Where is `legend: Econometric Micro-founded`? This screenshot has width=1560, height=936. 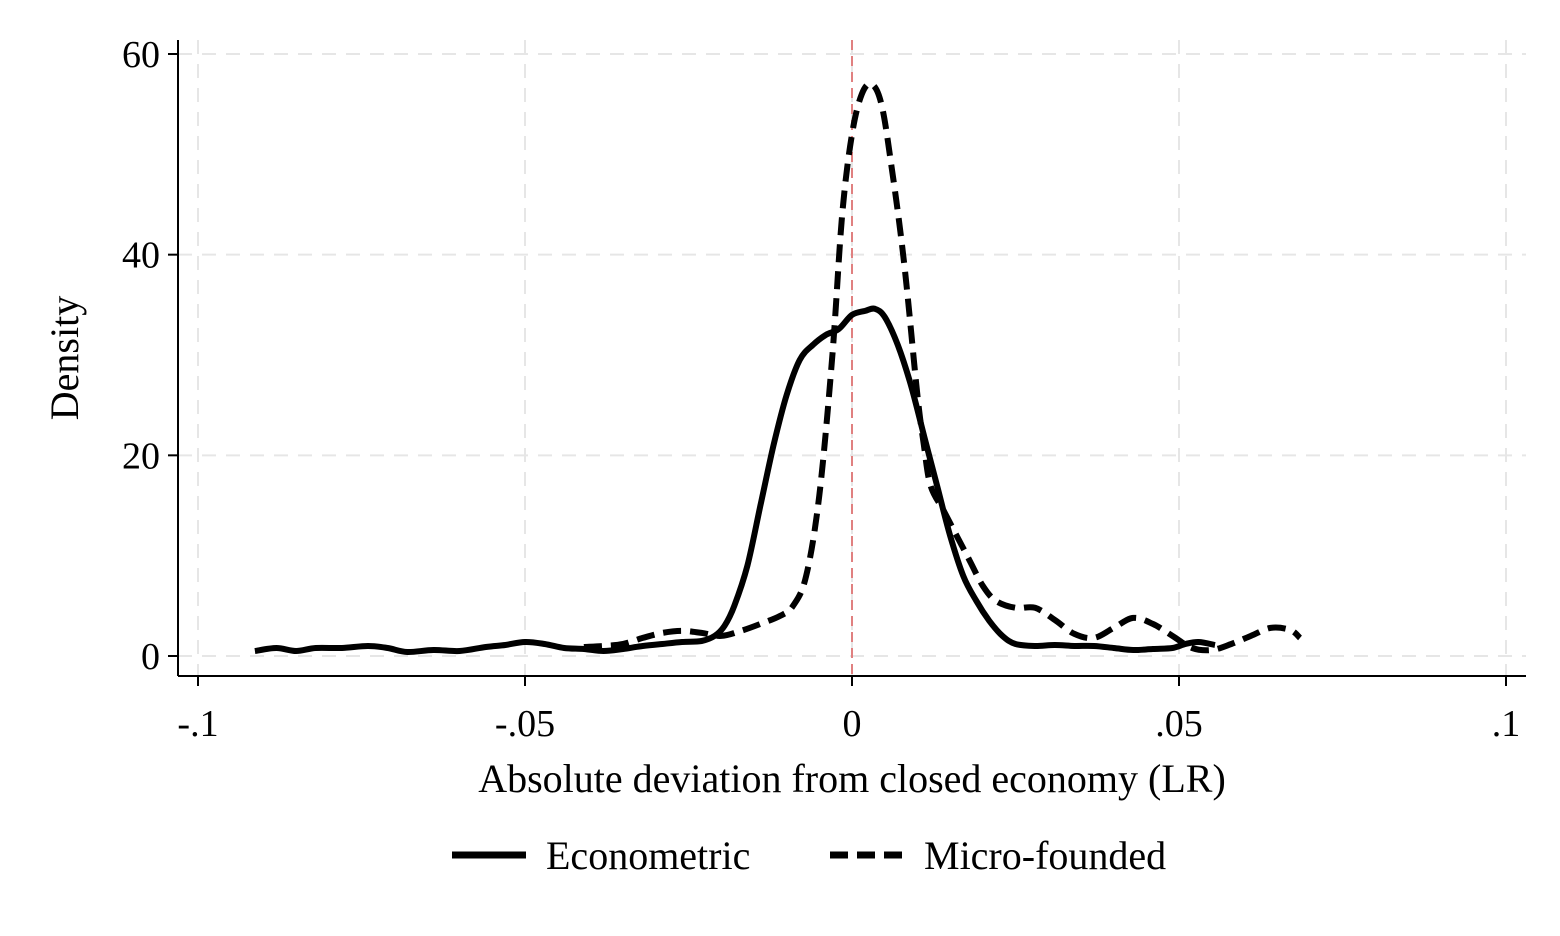
legend: Econometric Micro-founded is located at coordinates (809, 855).